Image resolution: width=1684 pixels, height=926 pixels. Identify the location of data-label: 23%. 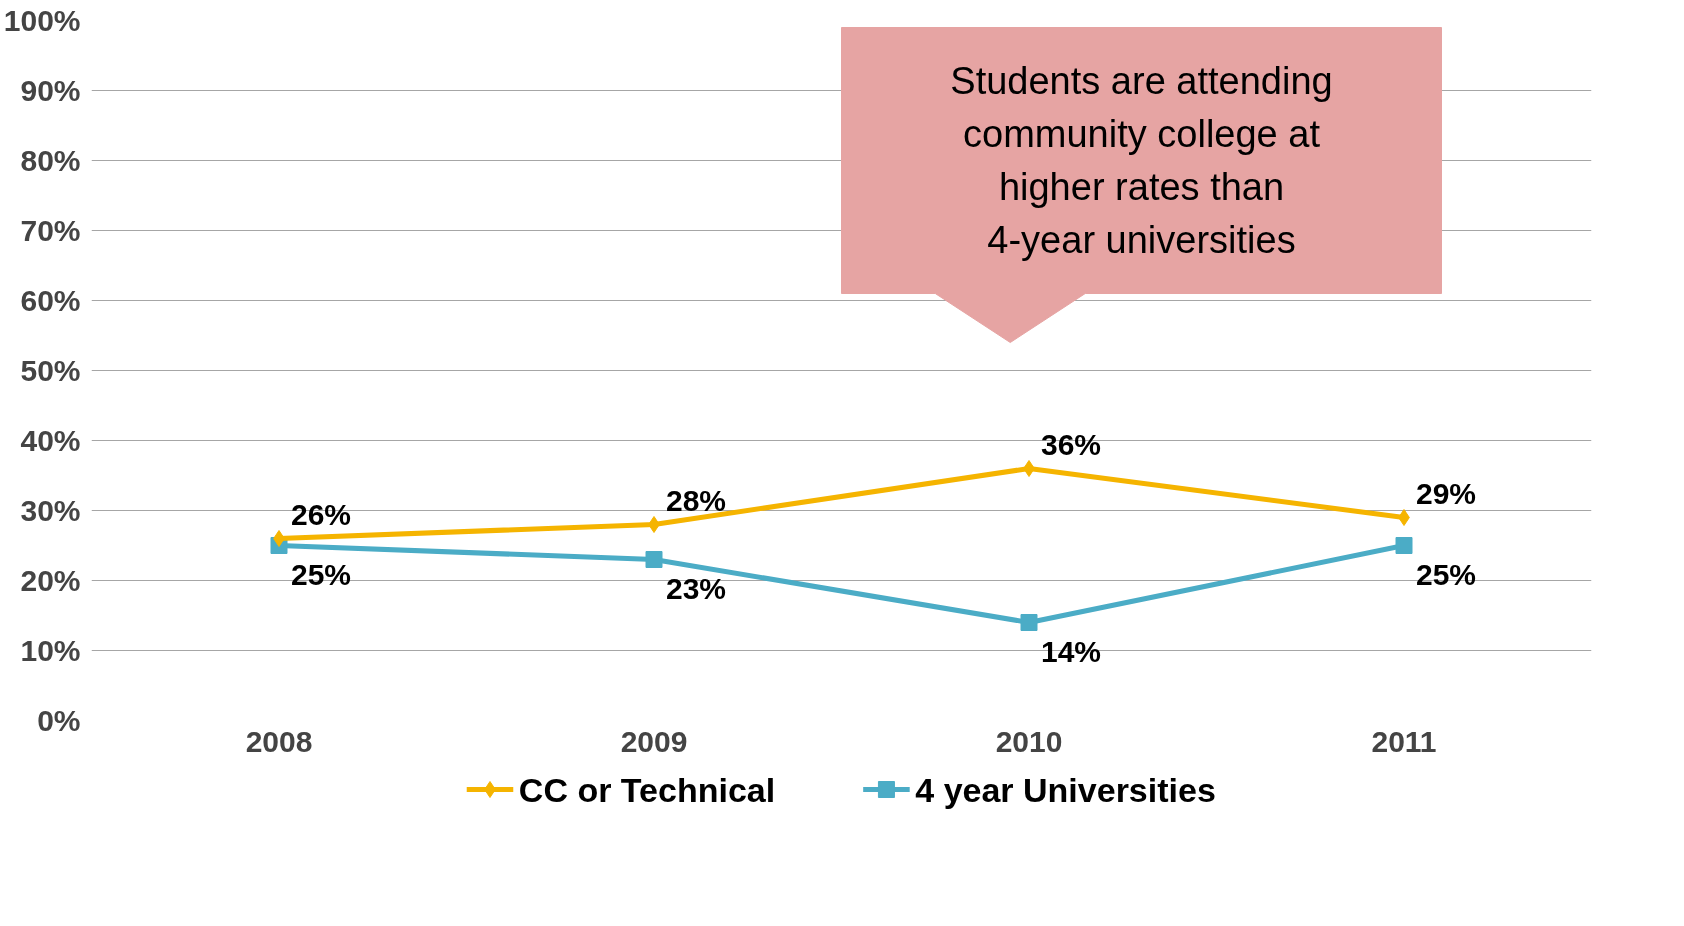
(696, 588).